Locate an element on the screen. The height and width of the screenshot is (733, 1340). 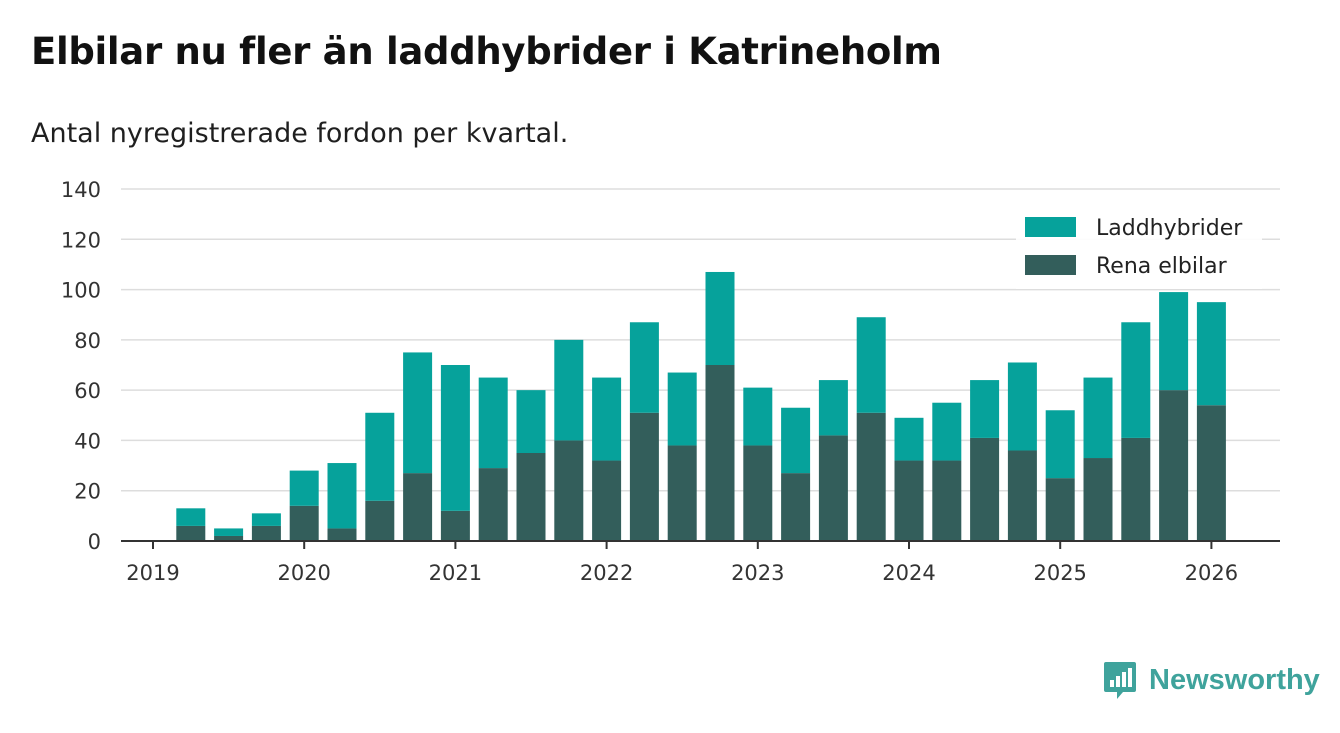
y-tick-label: 80 is located at coordinates (87, 341).